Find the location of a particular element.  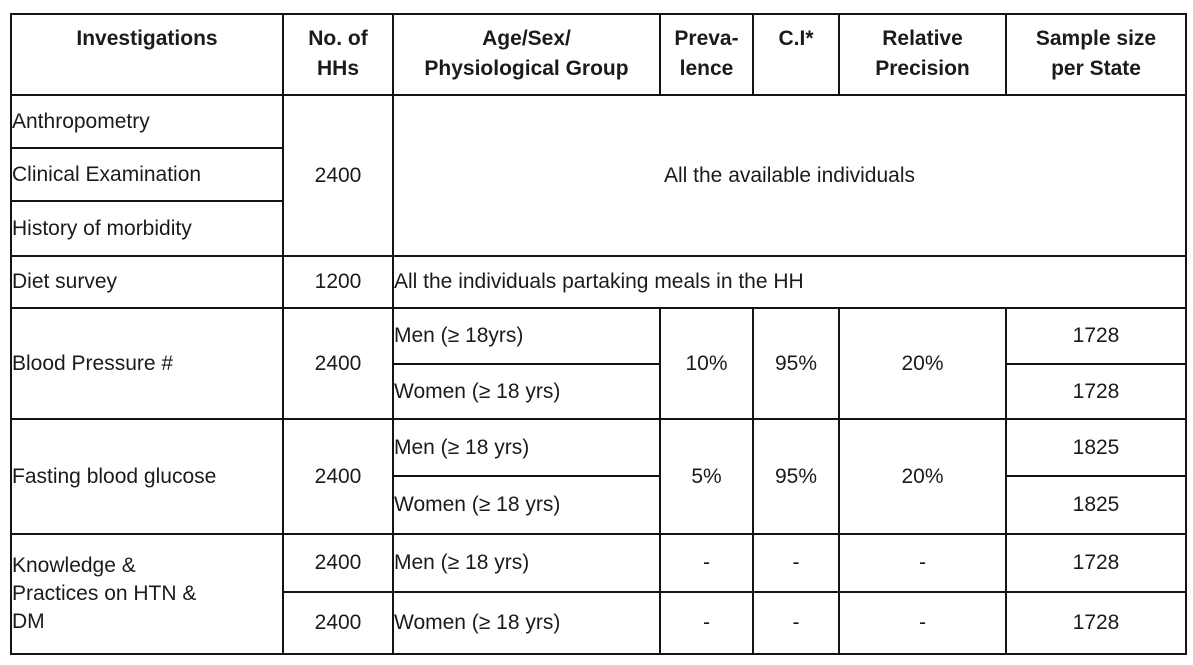

row-clinical-examination: Clinical Examination is located at coordinates (598, 174).